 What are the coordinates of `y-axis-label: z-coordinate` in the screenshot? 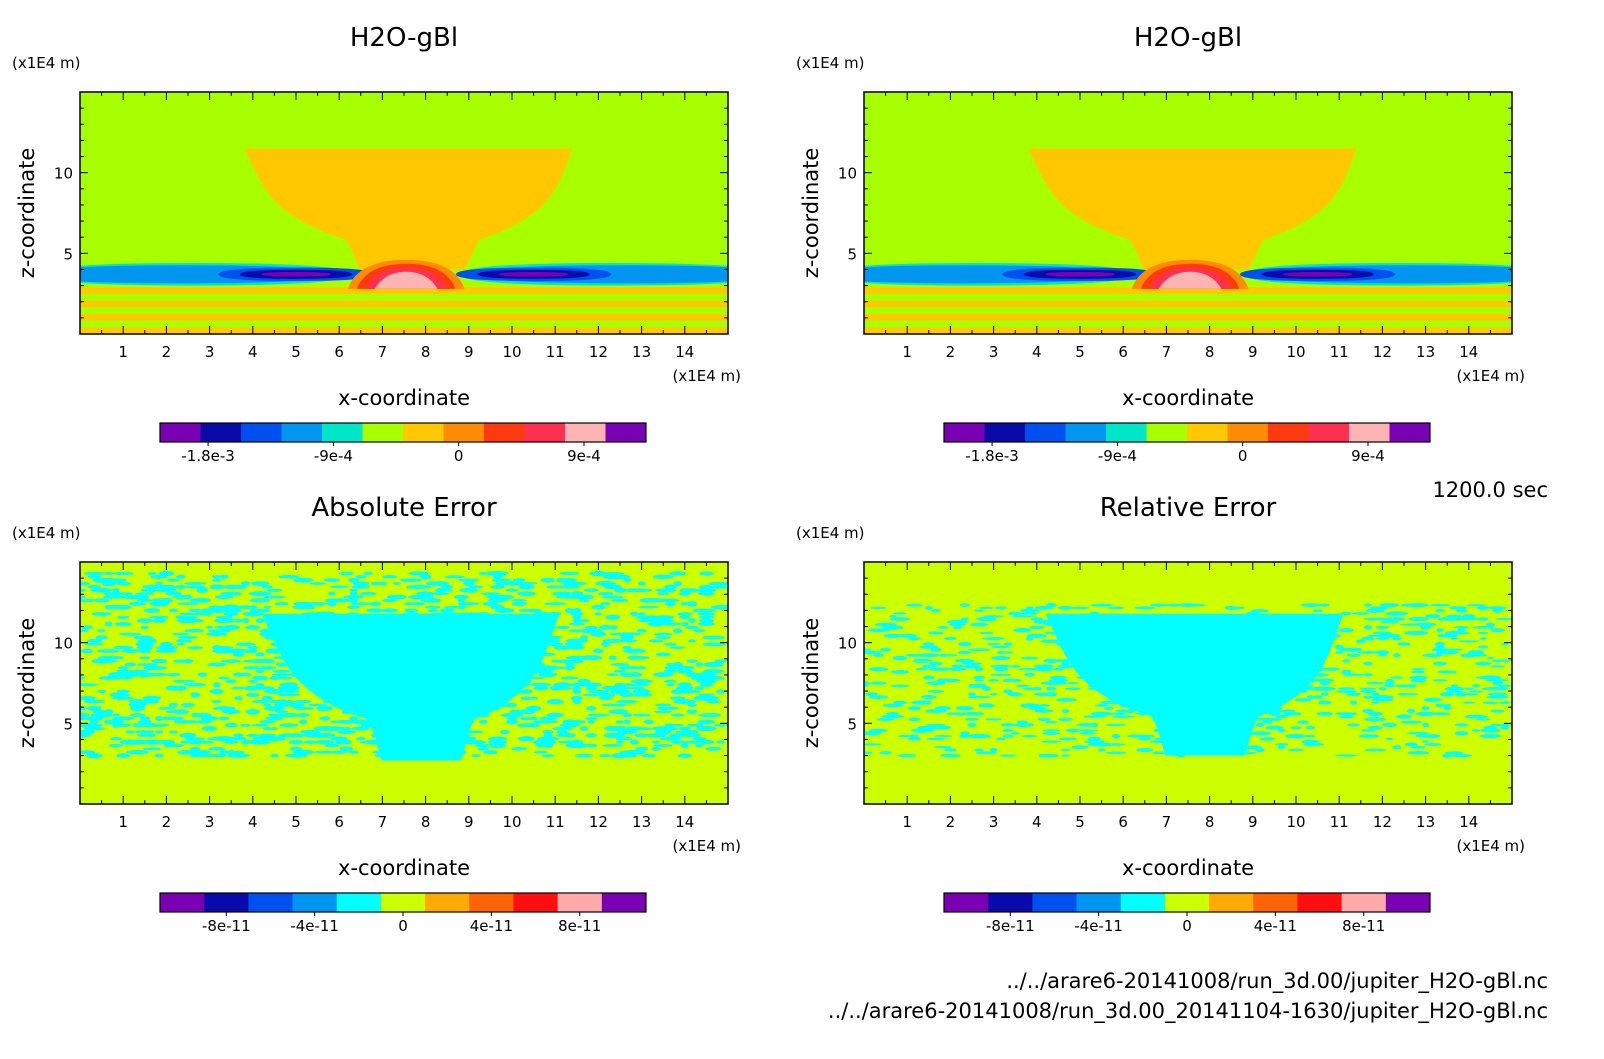 It's located at (811, 683).